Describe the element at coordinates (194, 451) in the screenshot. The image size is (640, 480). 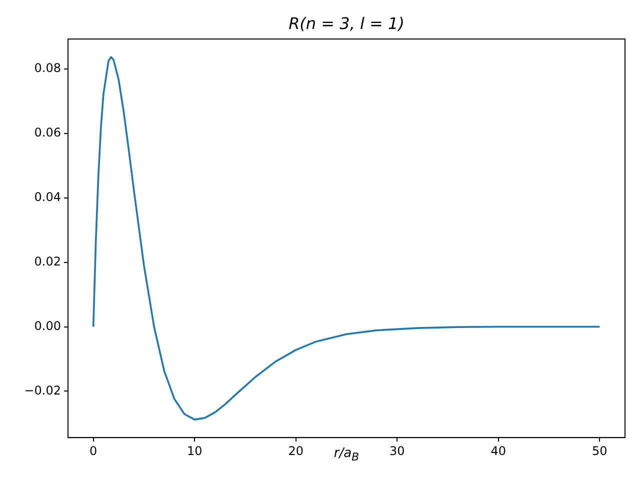
I see `x-tick-label: 10` at that location.